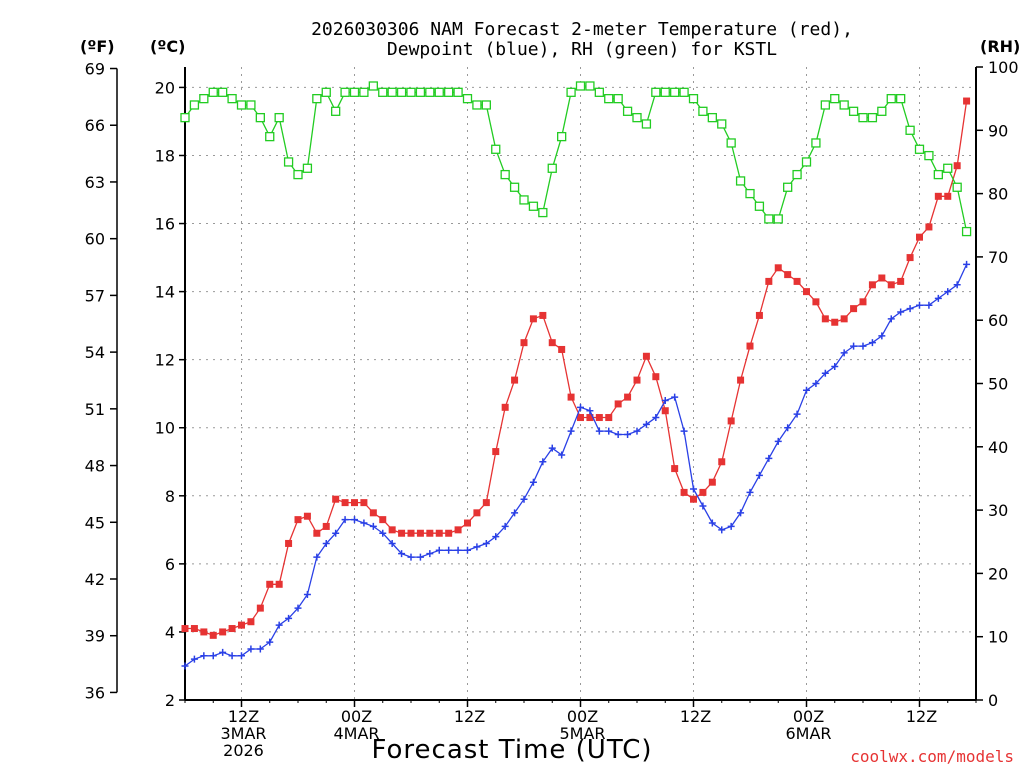 Image resolution: width=1024 pixels, height=768 pixels. Describe the element at coordinates (95, 69) in the screenshot. I see `fahrenheit-tick-label: 69` at that location.